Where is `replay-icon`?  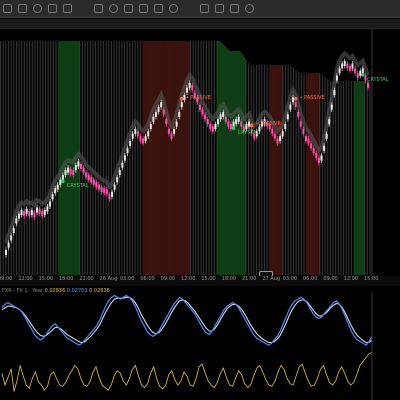
replay-icon is located at coordinates (234, 8).